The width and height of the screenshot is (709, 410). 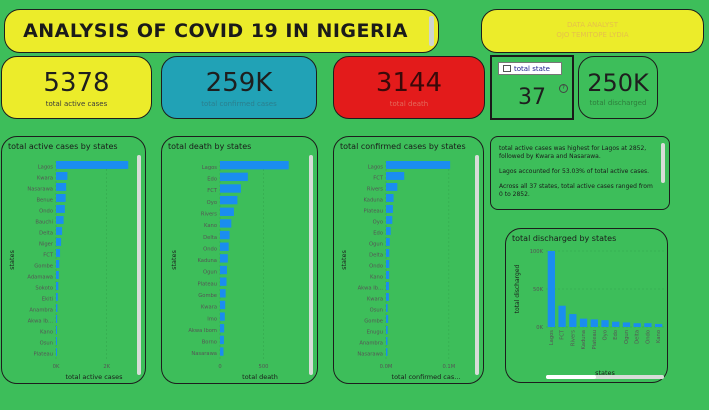 What do you see at coordinates (46, 167) in the screenshot?
I see `y-tick-label: Lagos` at bounding box center [46, 167].